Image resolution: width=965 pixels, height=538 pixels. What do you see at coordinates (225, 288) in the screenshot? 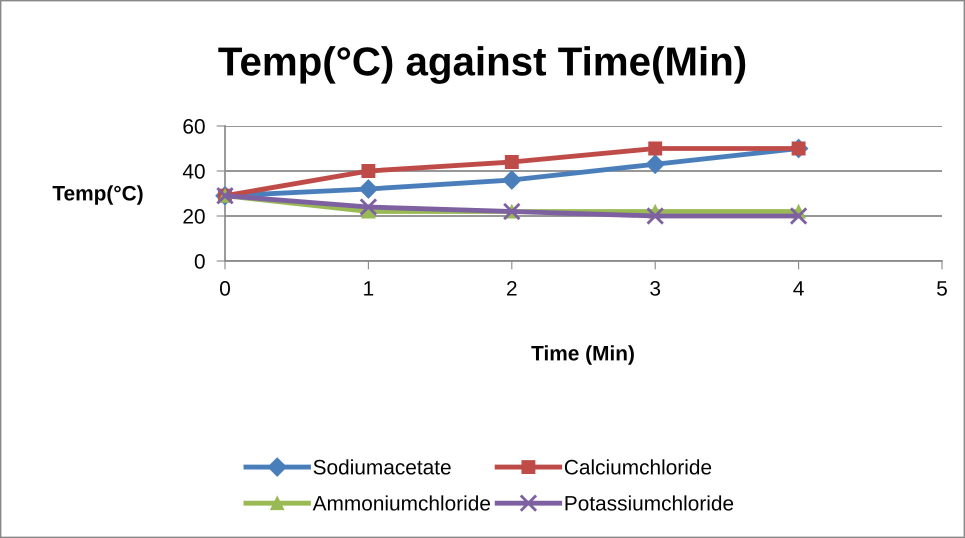
I see `x-tick-label: 0` at bounding box center [225, 288].